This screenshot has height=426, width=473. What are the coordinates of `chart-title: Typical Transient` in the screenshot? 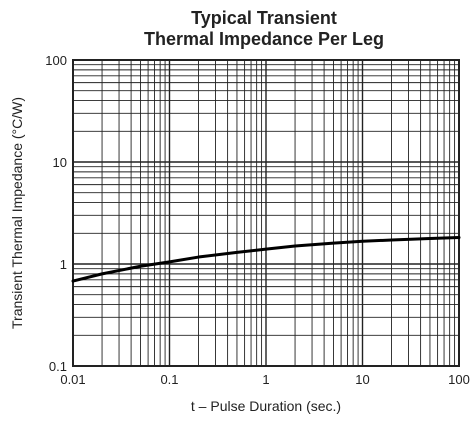 It's located at (264, 18).